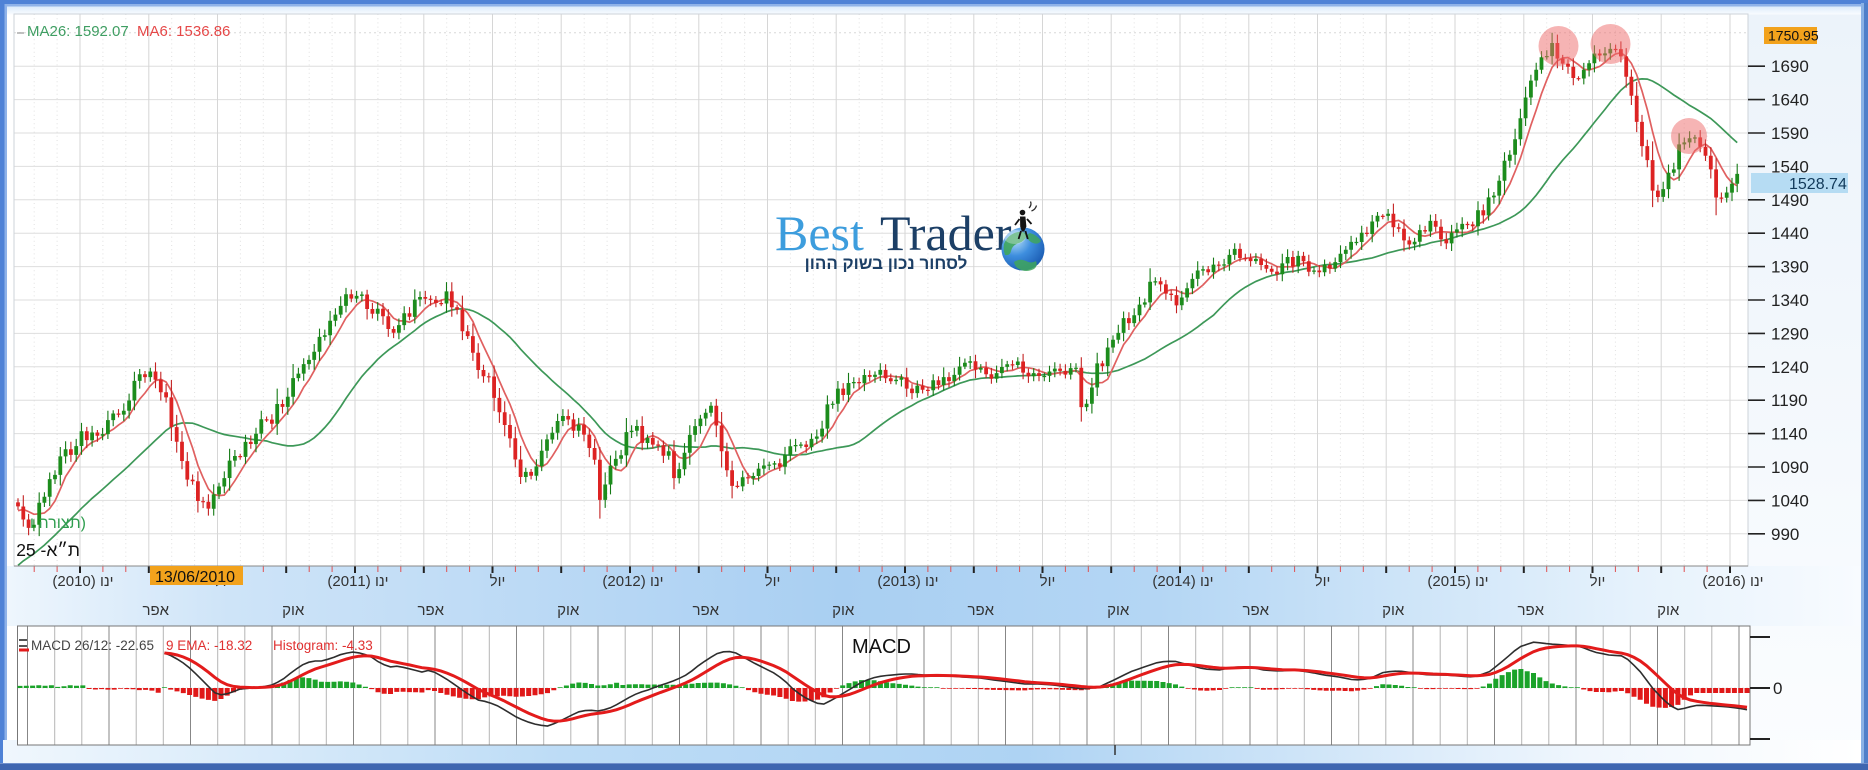  Describe the element at coordinates (1182, 581) in the screenshot. I see `svg-text: ‫ינו (2014)‬` at that location.